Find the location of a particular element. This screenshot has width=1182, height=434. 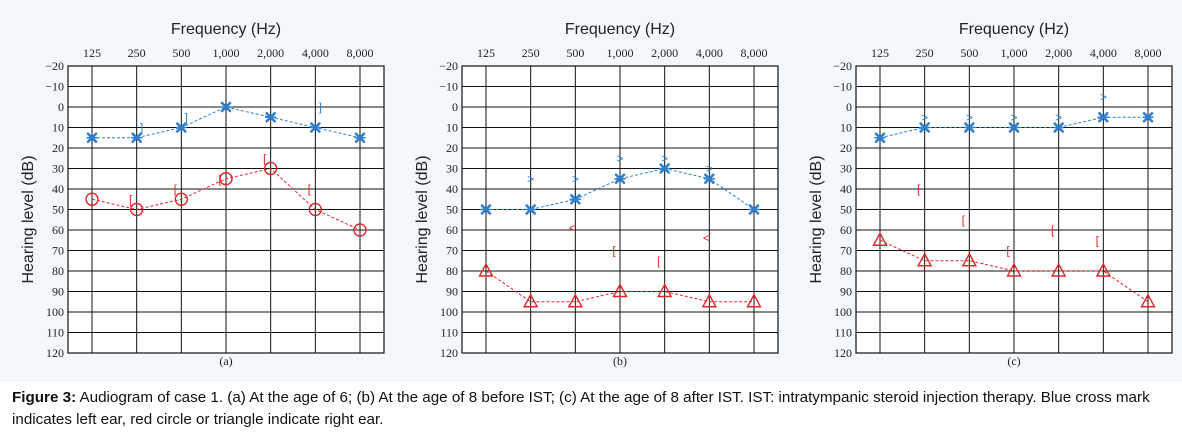

right-ear-line is located at coordinates (619, 286).